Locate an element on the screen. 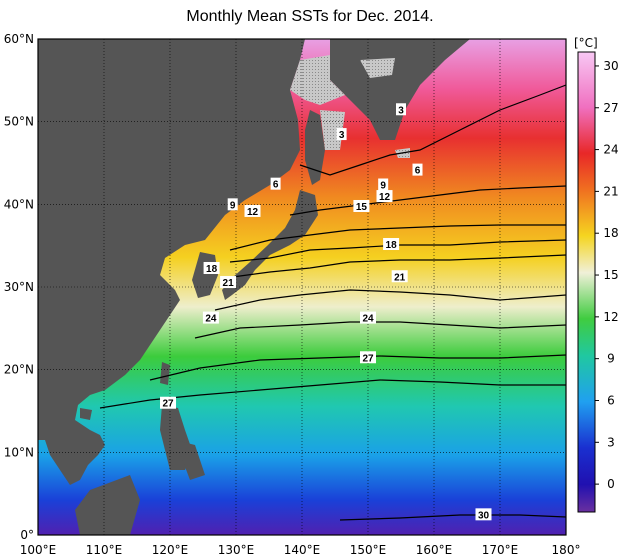 The image size is (620, 560). lat-tick-label: 20°N is located at coordinates (19, 370).